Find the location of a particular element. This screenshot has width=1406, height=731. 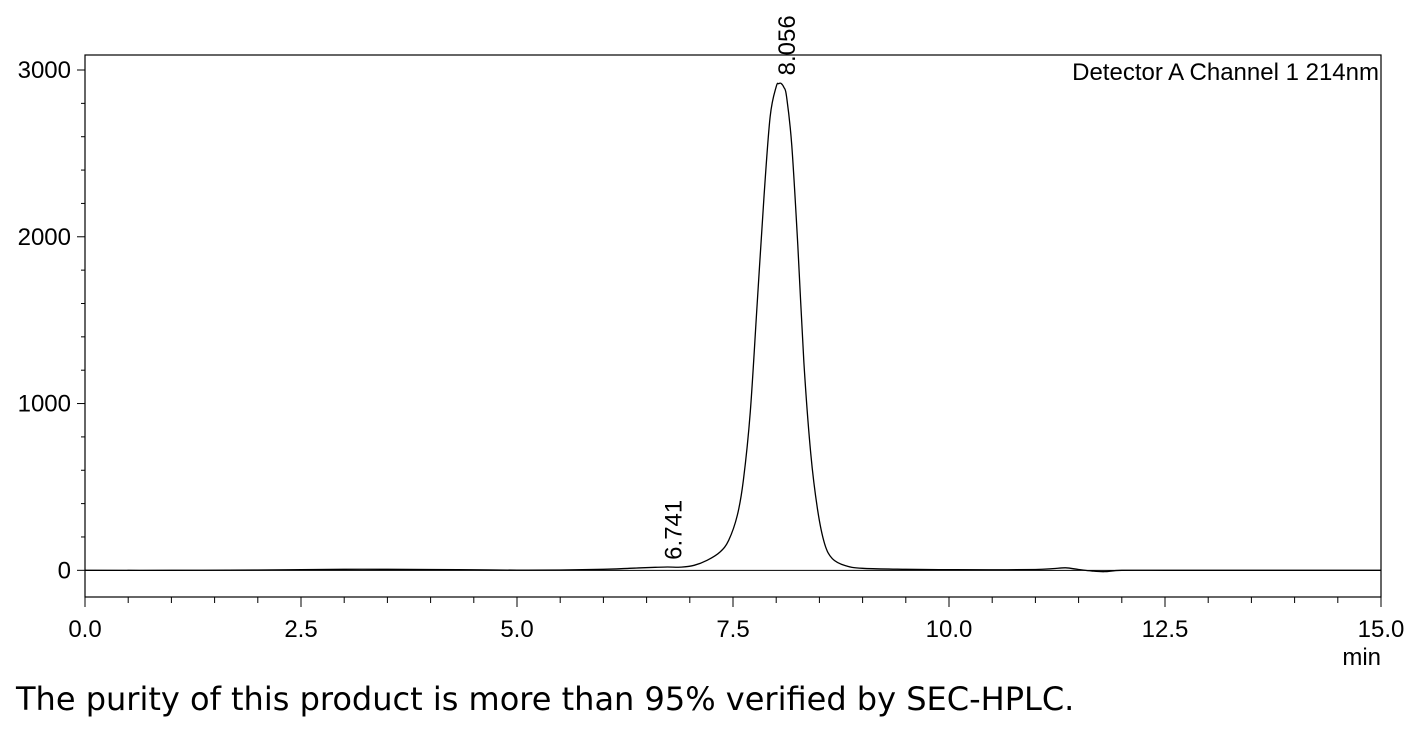

x-tick-label: 7.5 is located at coordinates (732, 629).